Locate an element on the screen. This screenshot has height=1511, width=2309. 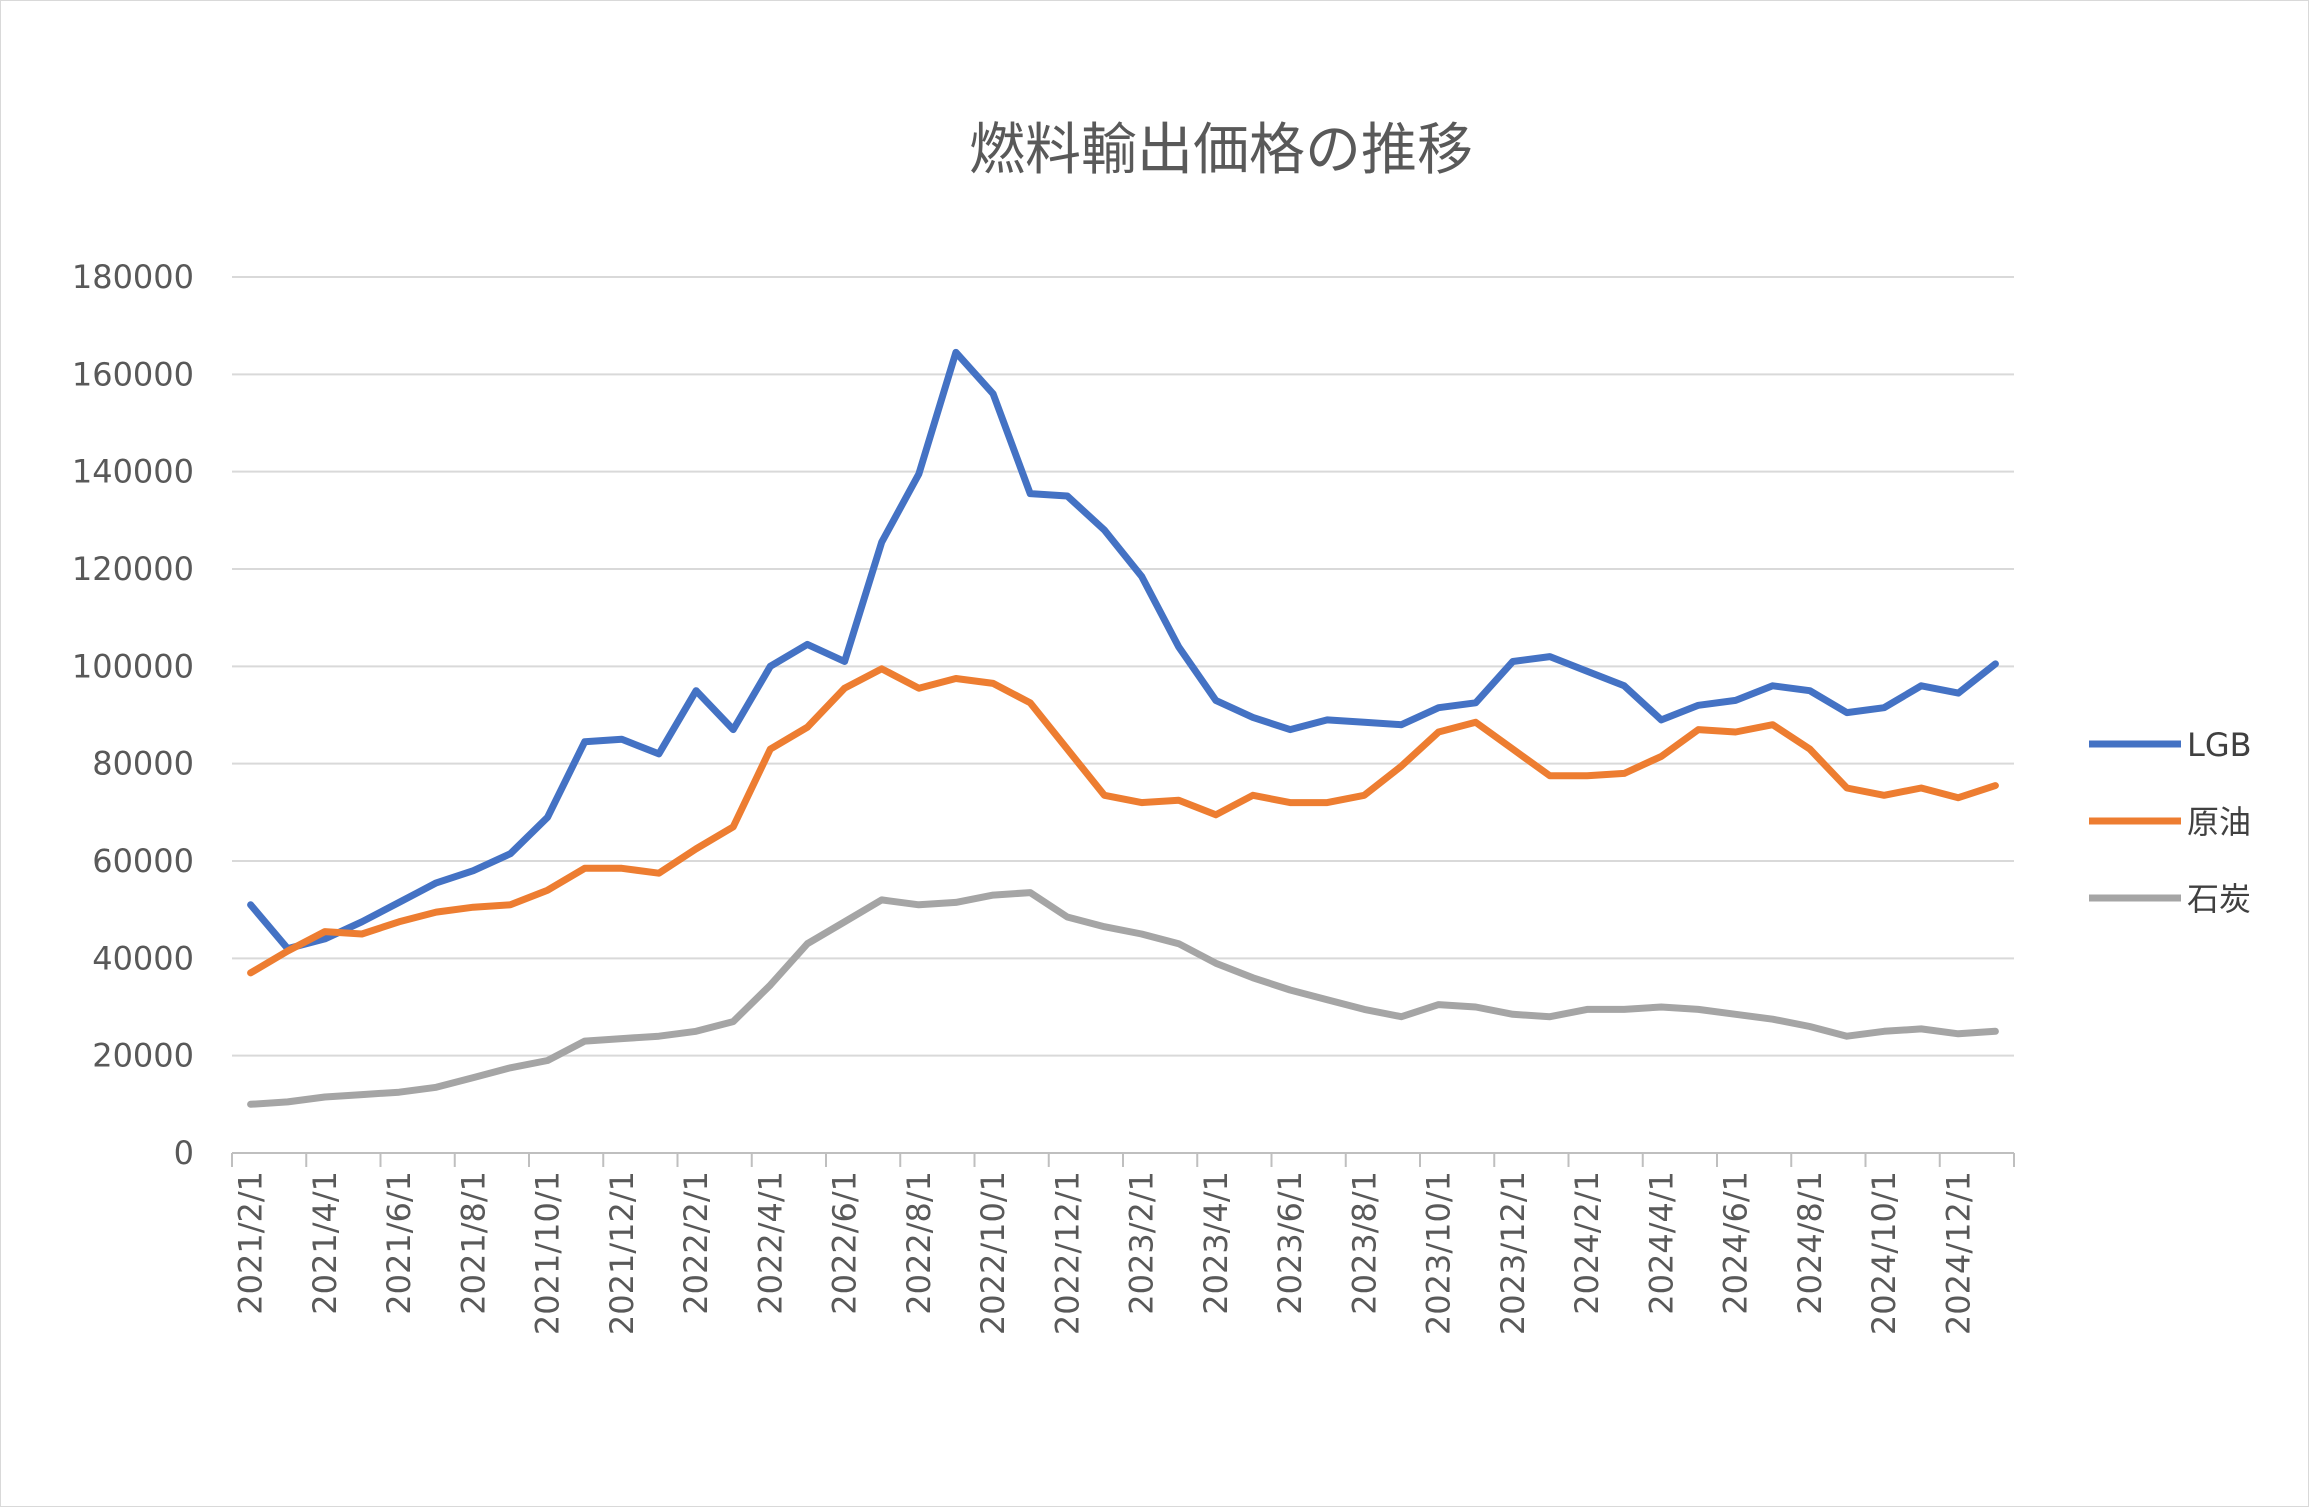
x-tick-label: 2021/8/1 is located at coordinates (473, 1243).